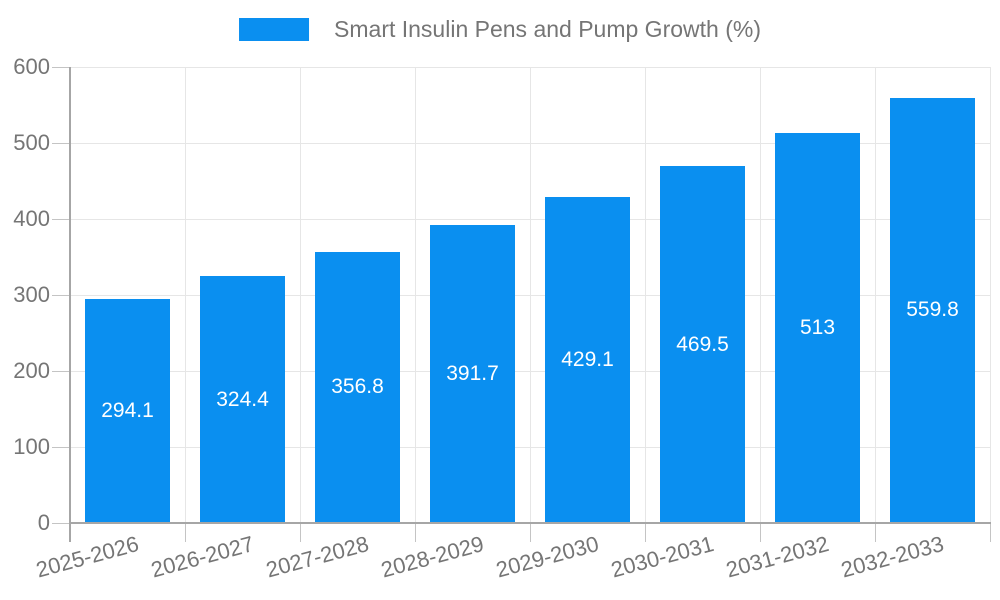  Describe the element at coordinates (70, 304) in the screenshot. I see `y-axis-line` at that location.